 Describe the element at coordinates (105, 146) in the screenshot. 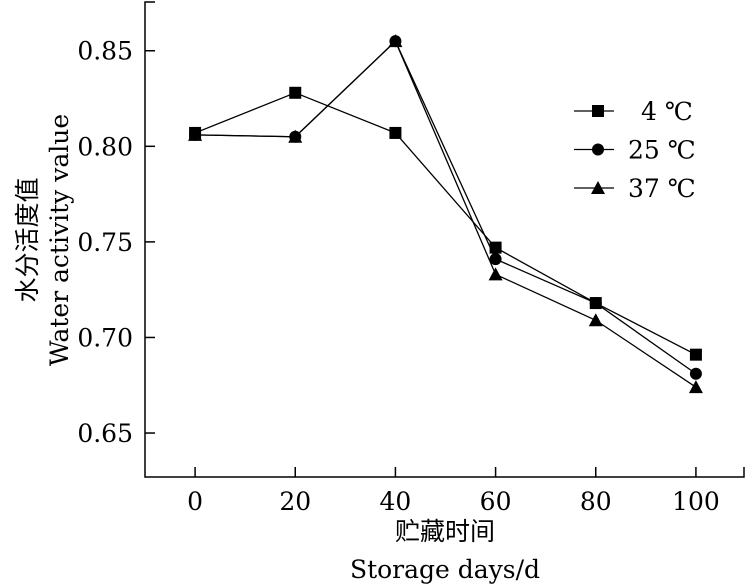

I see `y-tick-label: 0.80` at that location.